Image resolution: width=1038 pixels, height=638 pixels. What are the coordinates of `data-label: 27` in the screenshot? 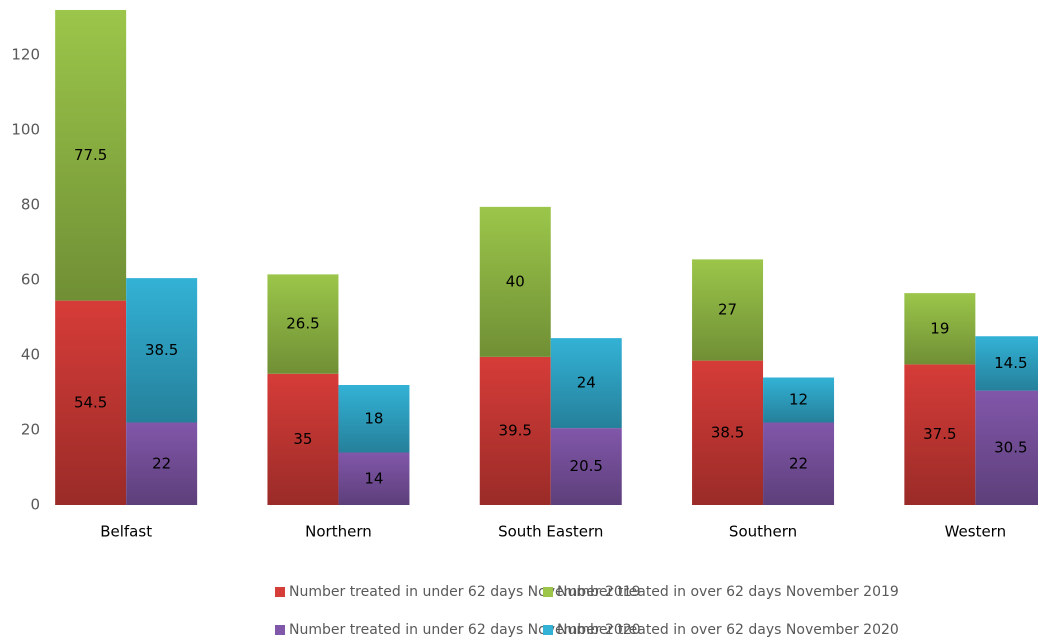 It's located at (727, 310).